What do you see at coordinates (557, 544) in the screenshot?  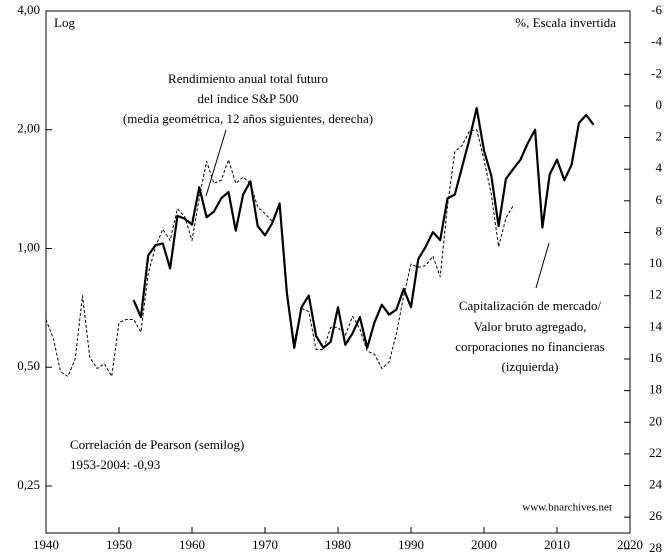 I see `x-tick-label: 2010` at bounding box center [557, 544].